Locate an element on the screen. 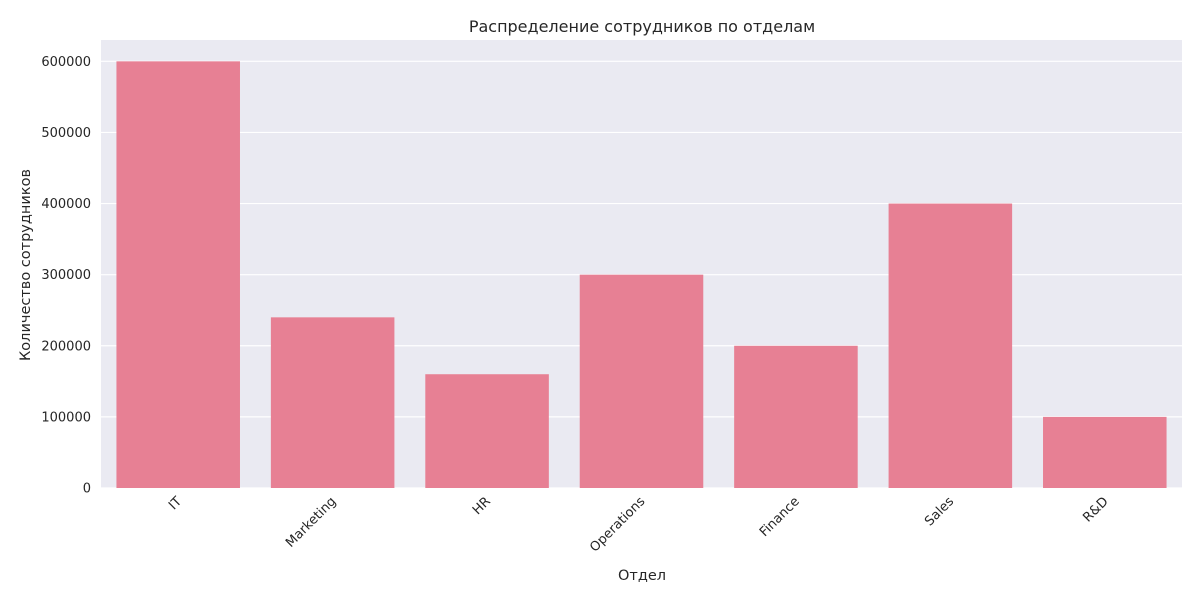  y-tick-label: 300000 is located at coordinates (66, 275).